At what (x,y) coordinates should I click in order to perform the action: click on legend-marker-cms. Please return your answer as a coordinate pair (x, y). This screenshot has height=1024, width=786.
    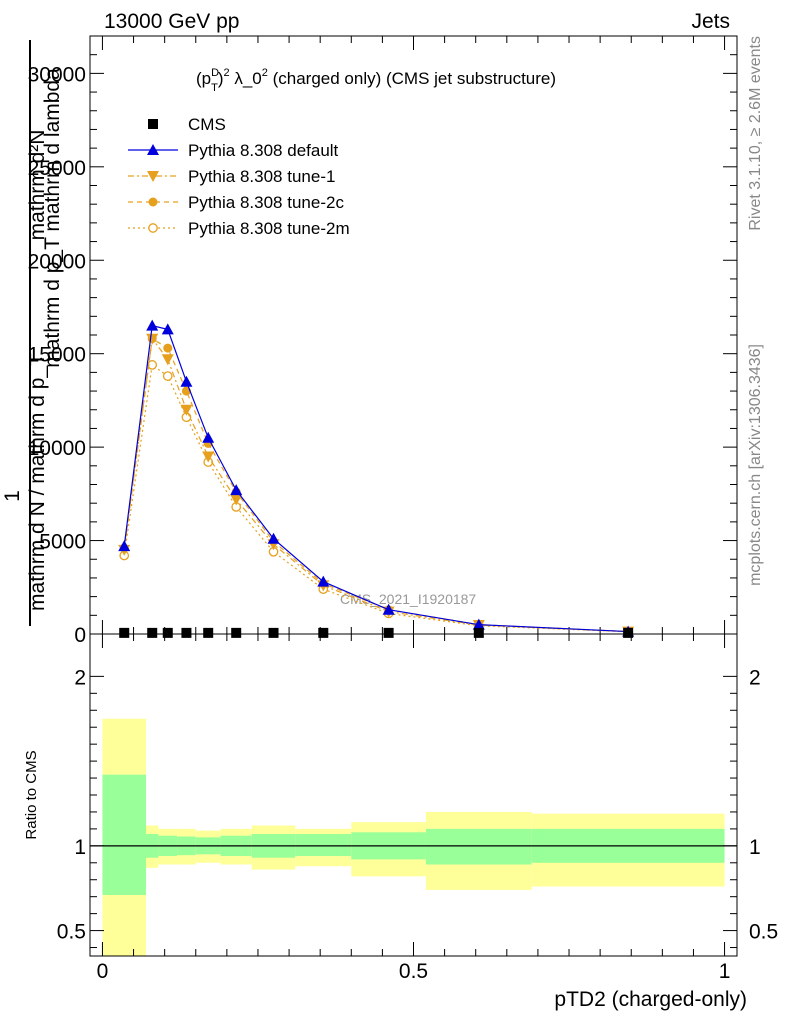
    Looking at the image, I should click on (153, 124).